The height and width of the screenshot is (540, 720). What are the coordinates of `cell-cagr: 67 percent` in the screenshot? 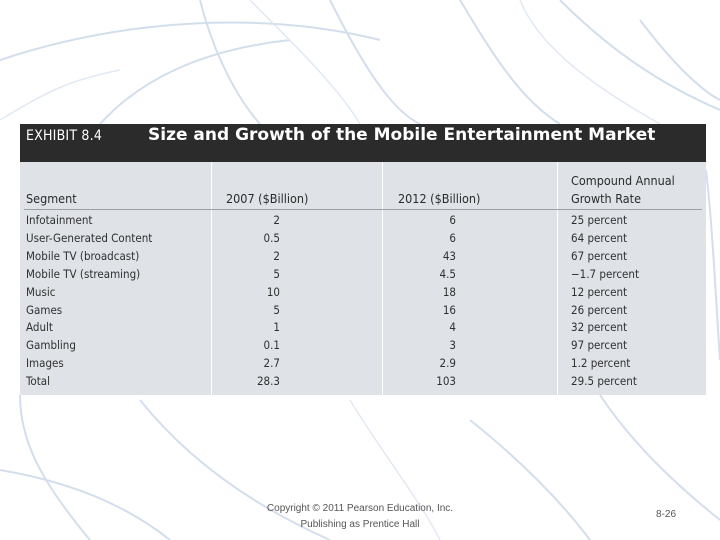 It's located at (599, 255).